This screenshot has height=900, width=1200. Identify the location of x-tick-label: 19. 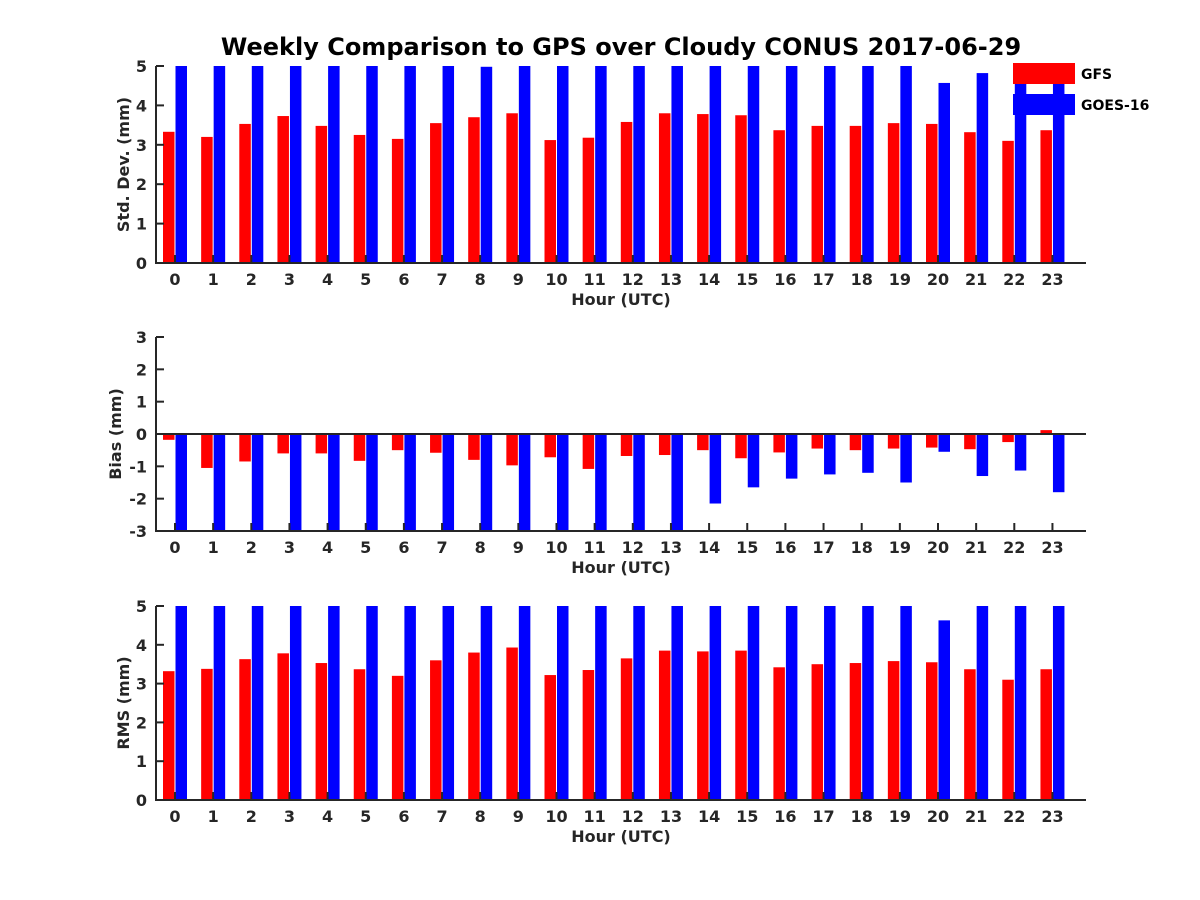
(900, 547).